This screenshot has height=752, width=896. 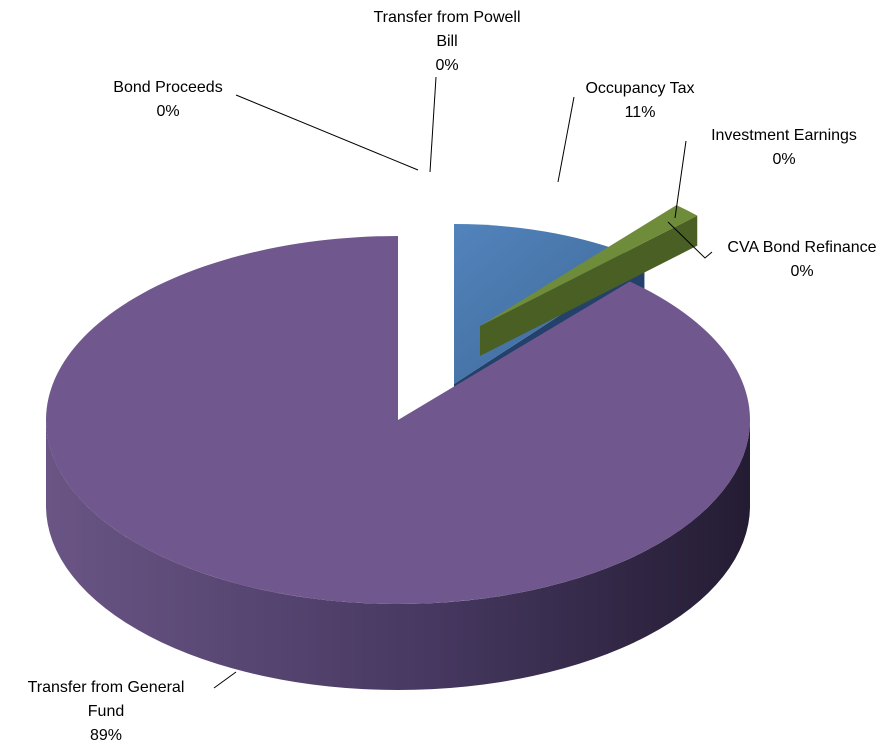 I want to click on slice-label-text: CVA Bond Refinance 0%, so click(x=801, y=259).